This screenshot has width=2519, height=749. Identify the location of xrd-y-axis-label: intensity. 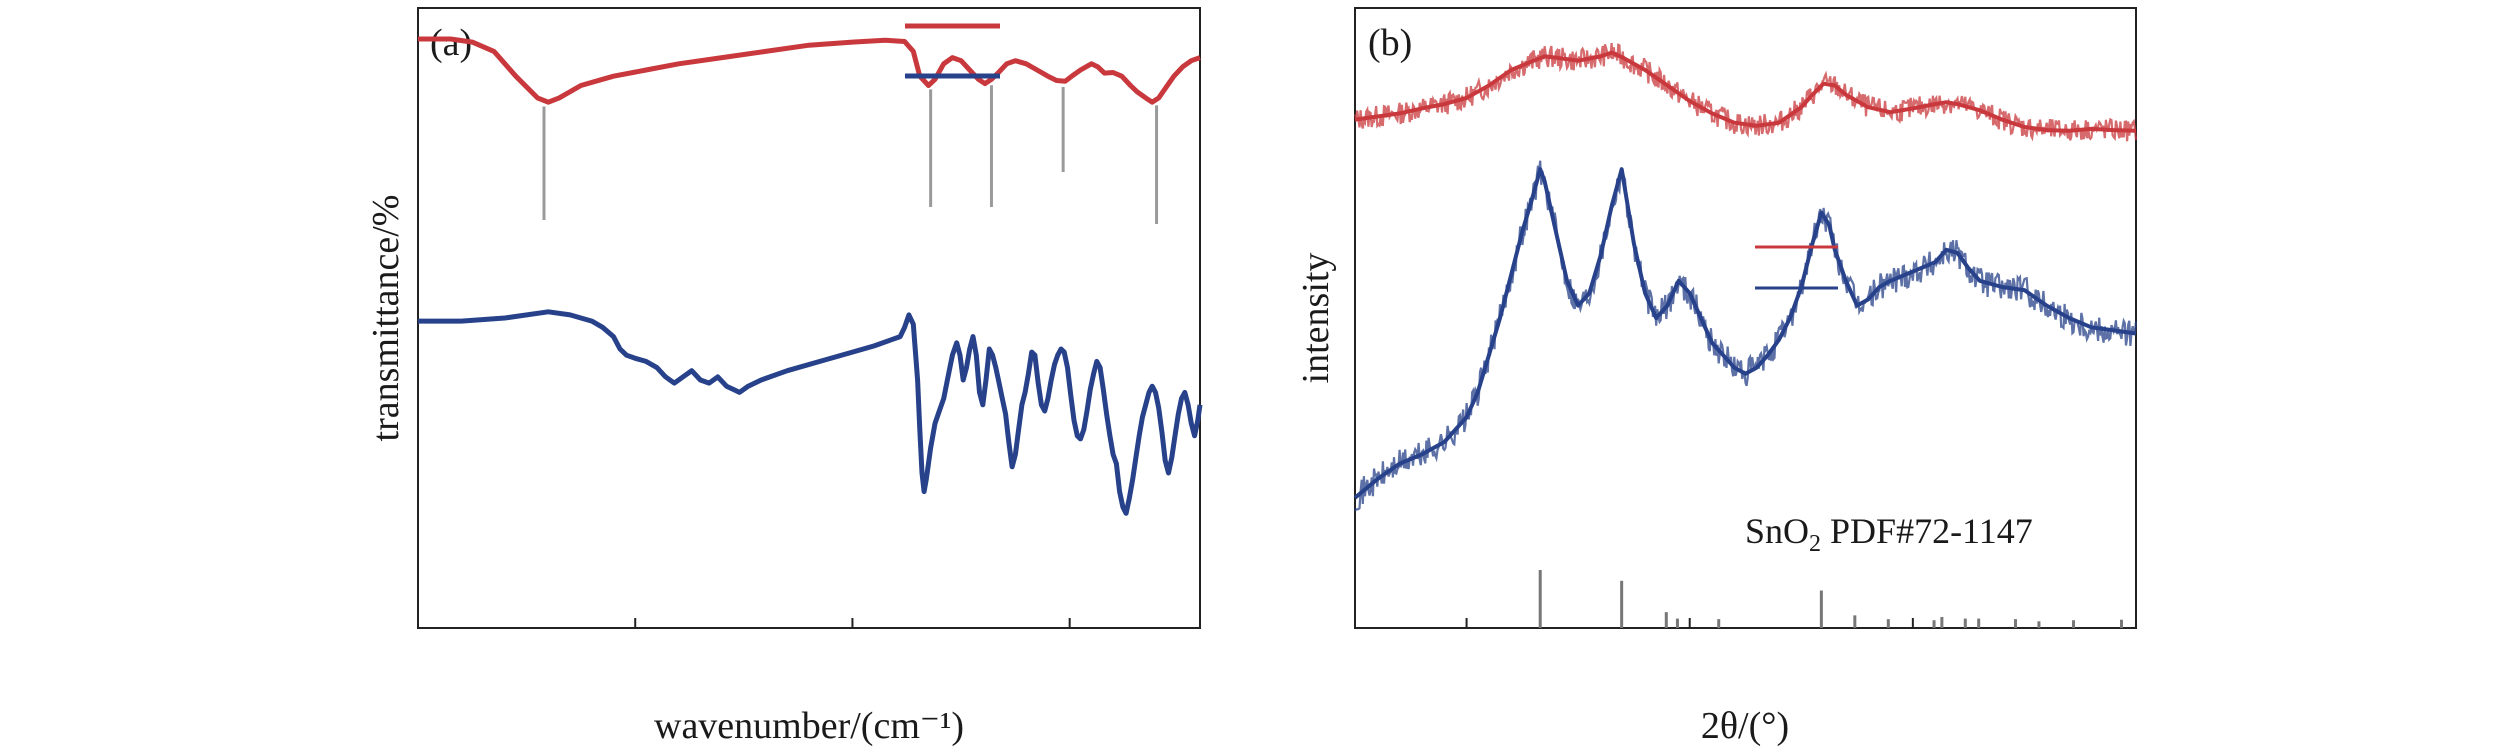
(1316, 318).